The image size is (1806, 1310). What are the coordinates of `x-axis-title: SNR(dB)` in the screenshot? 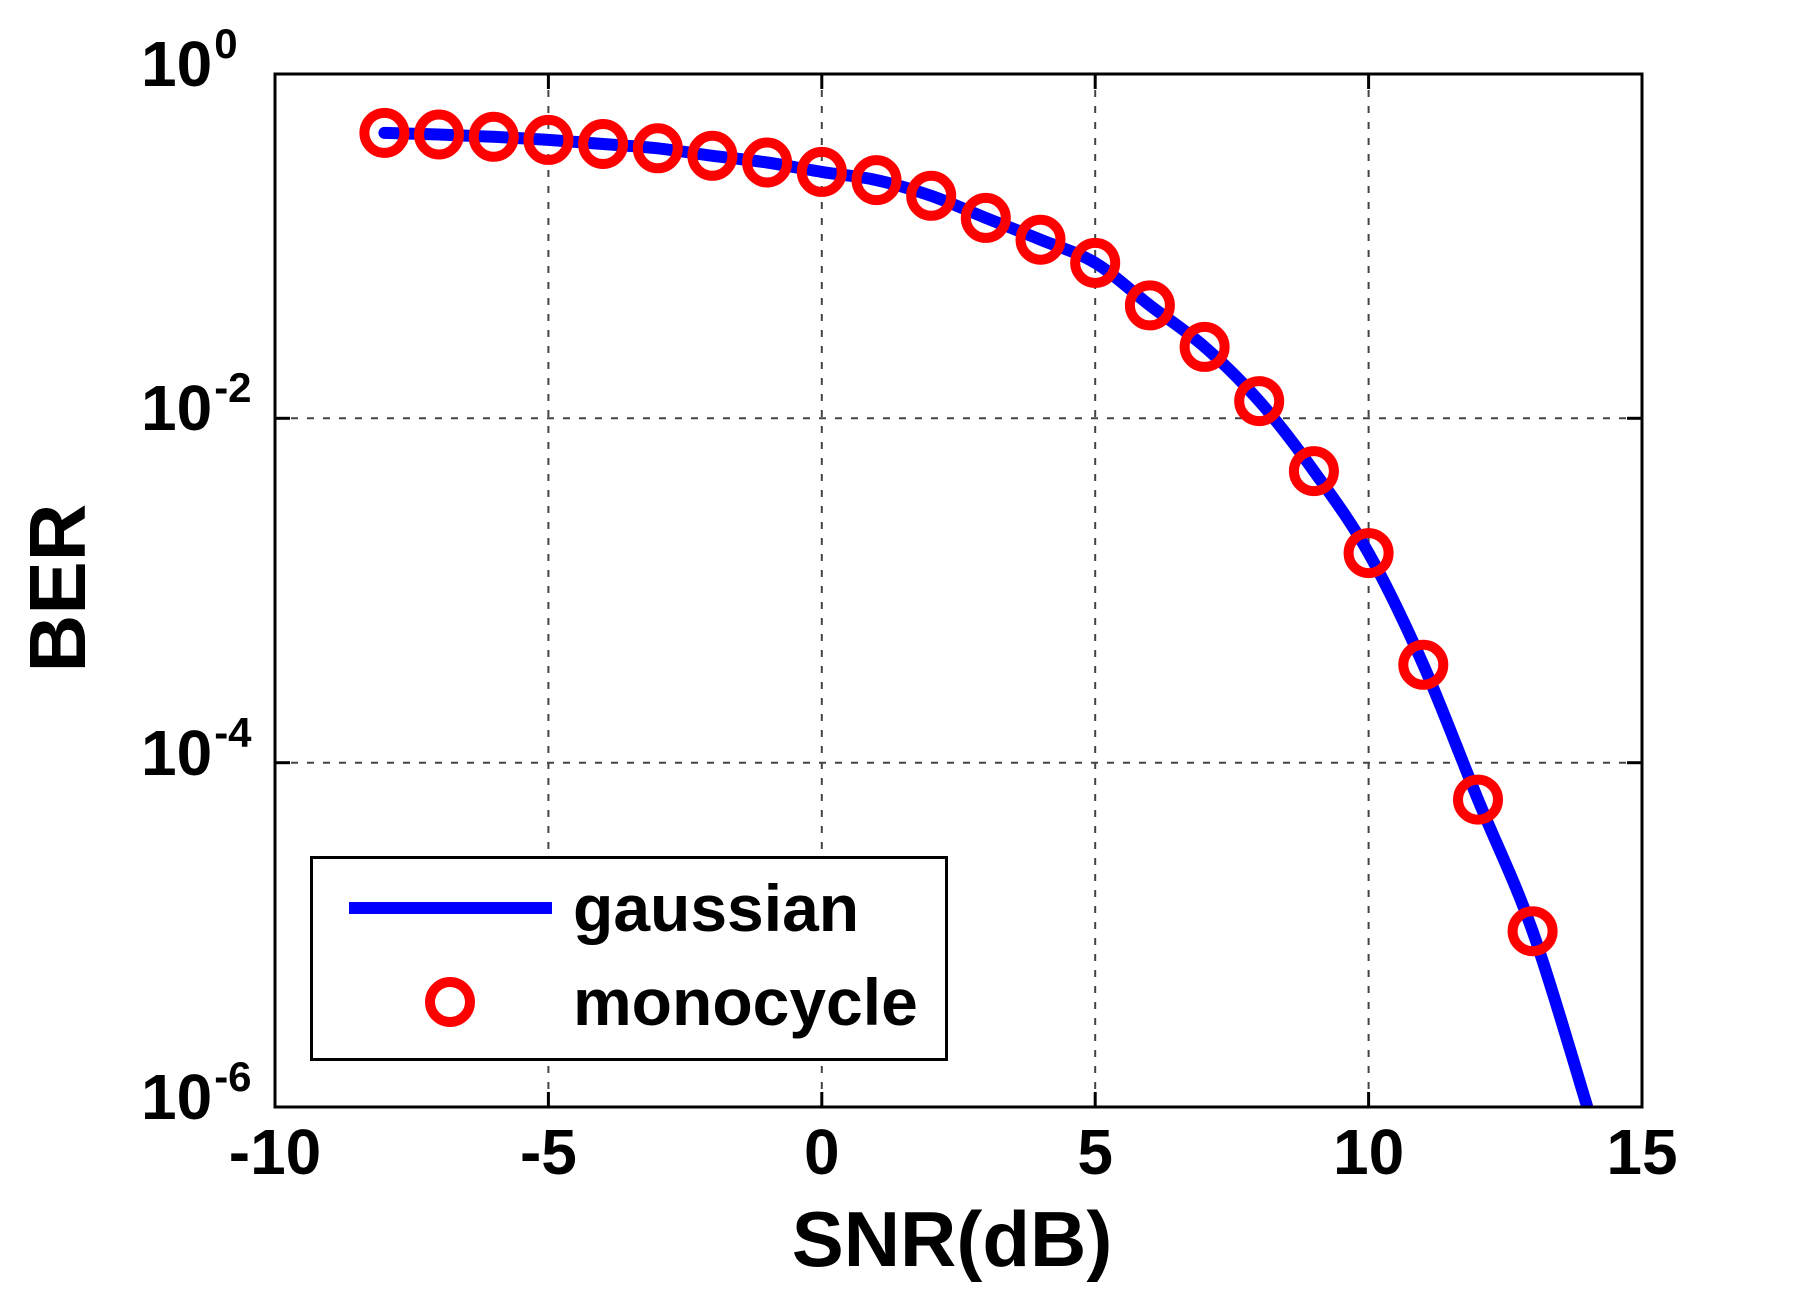 It's located at (952, 1239).